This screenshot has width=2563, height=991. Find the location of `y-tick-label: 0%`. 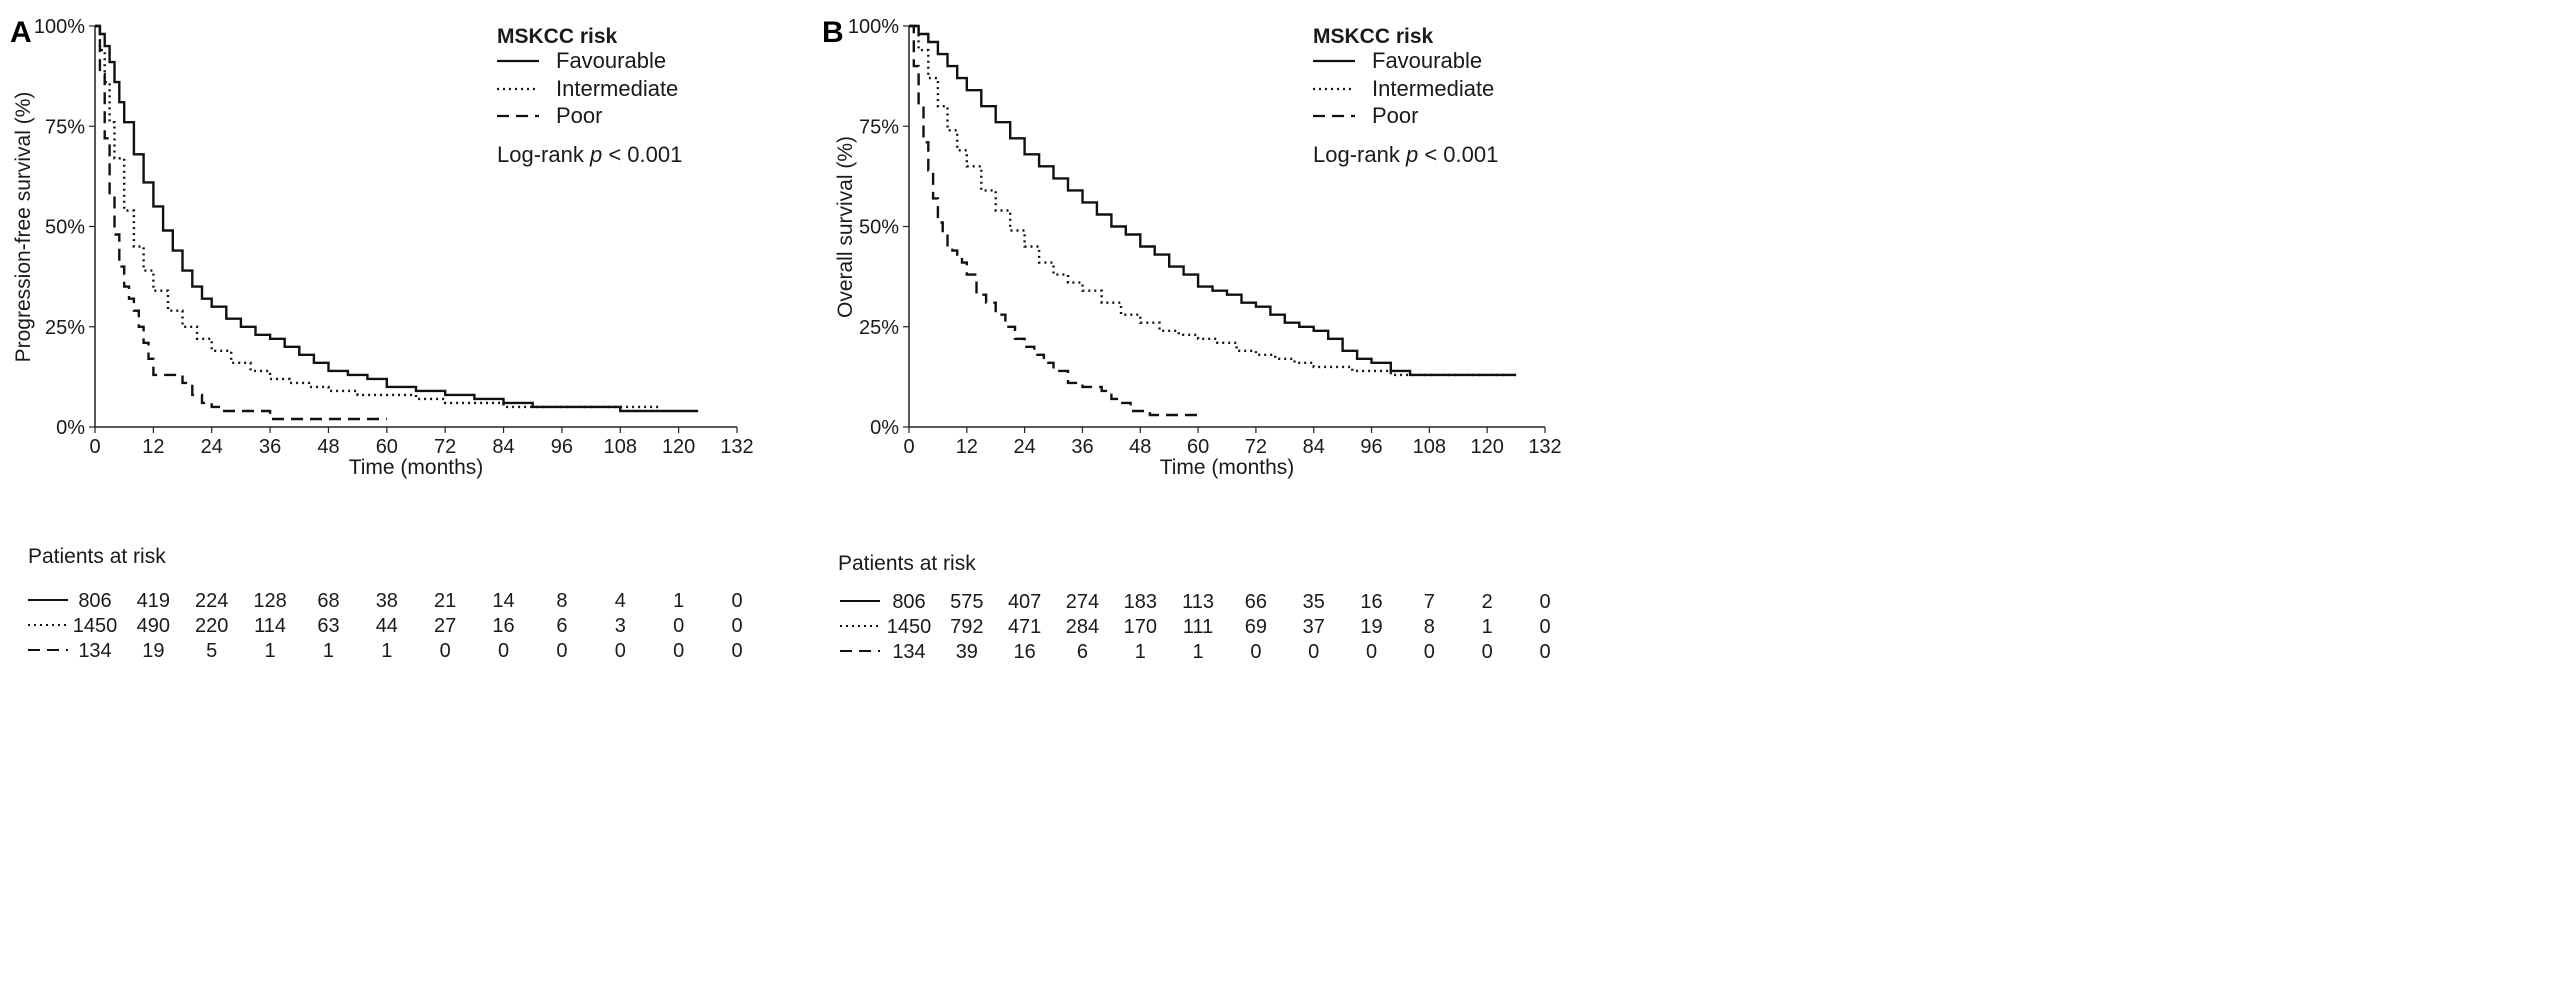

y-tick-label: 0% is located at coordinates (70, 428).